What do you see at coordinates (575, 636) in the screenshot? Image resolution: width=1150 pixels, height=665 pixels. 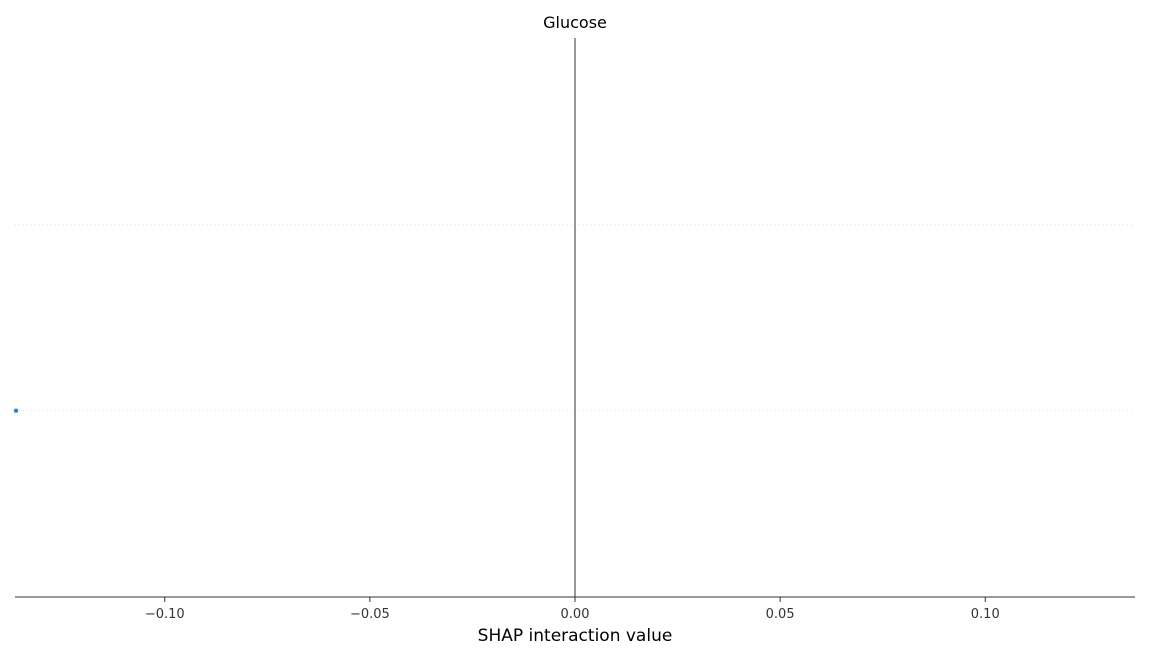 I see `x-axis-label: SHAP interaction value` at bounding box center [575, 636].